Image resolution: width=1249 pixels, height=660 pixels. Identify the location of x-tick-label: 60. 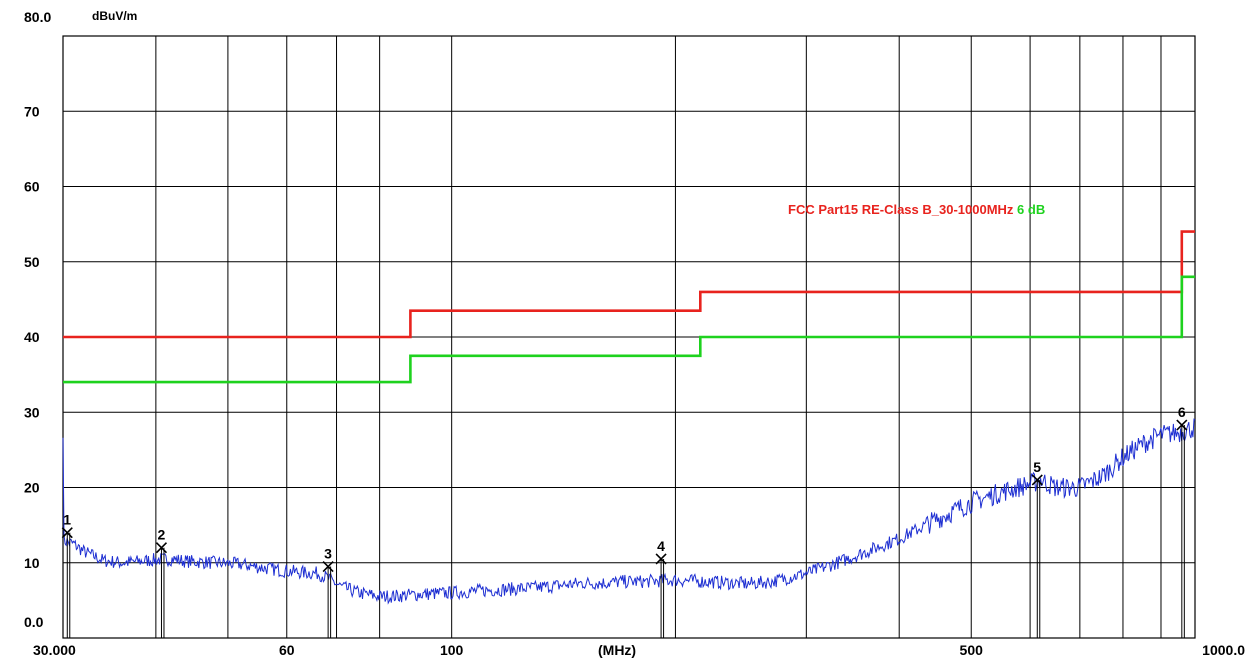
(287, 650).